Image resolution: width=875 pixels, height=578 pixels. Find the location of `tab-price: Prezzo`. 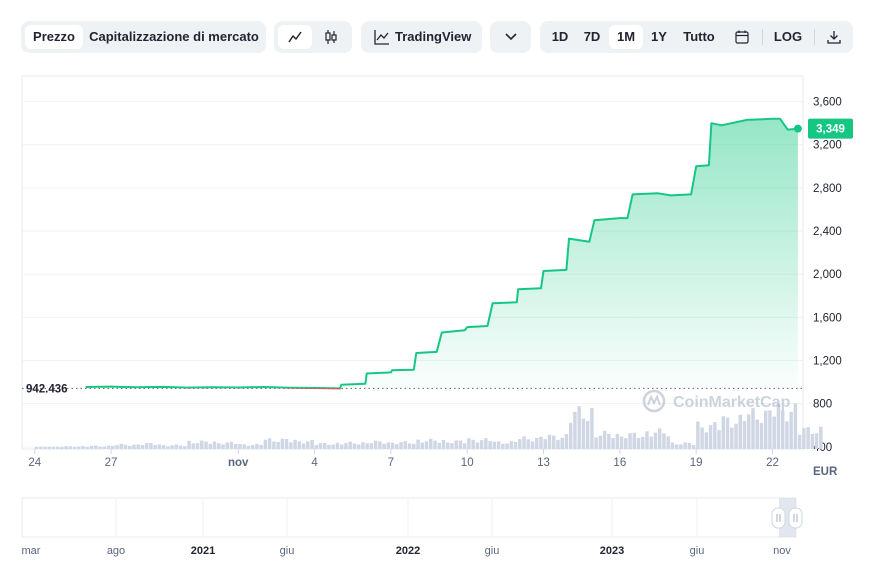

tab-price: Prezzo is located at coordinates (54, 37).